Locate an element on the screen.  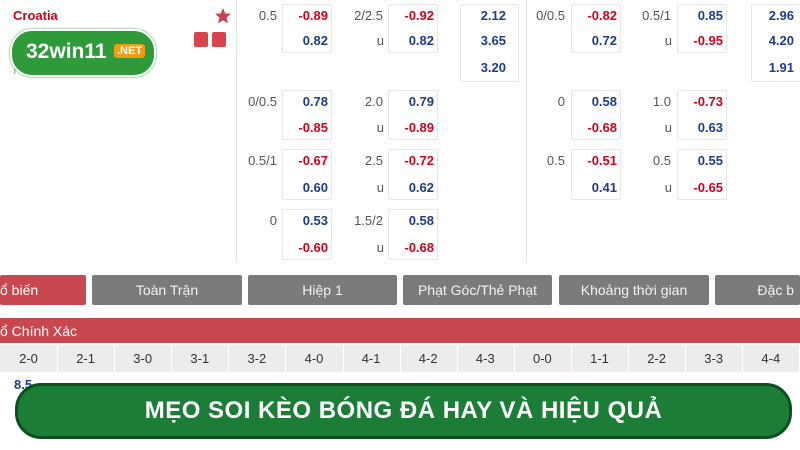
total-line: 2.0 is located at coordinates (373, 101).